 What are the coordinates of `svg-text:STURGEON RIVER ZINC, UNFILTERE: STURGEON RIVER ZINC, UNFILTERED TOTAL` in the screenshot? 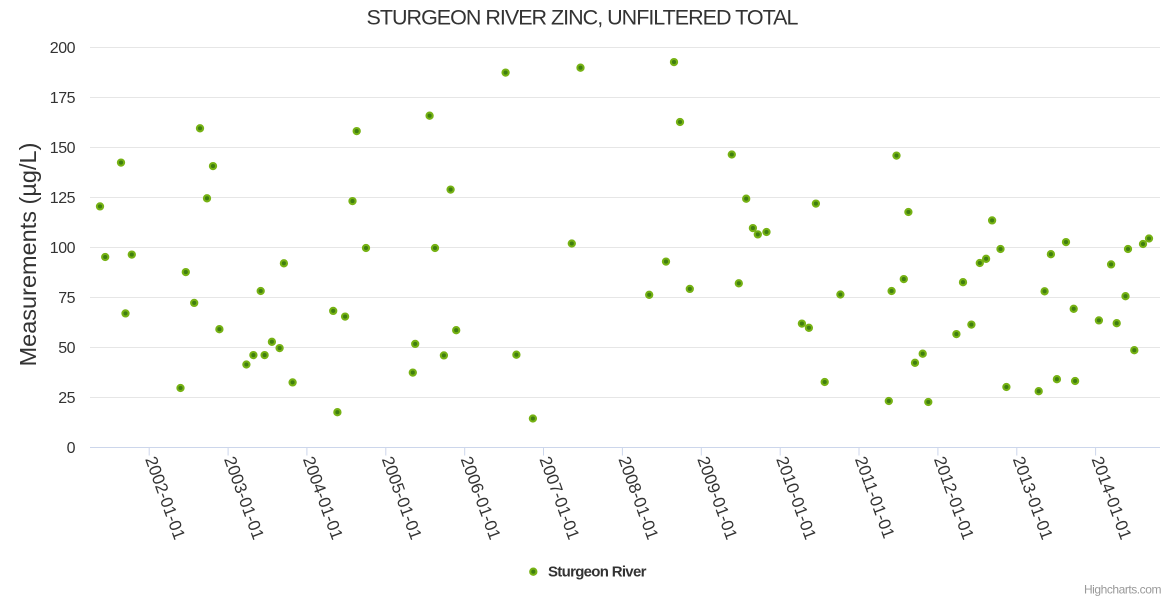 It's located at (583, 18).